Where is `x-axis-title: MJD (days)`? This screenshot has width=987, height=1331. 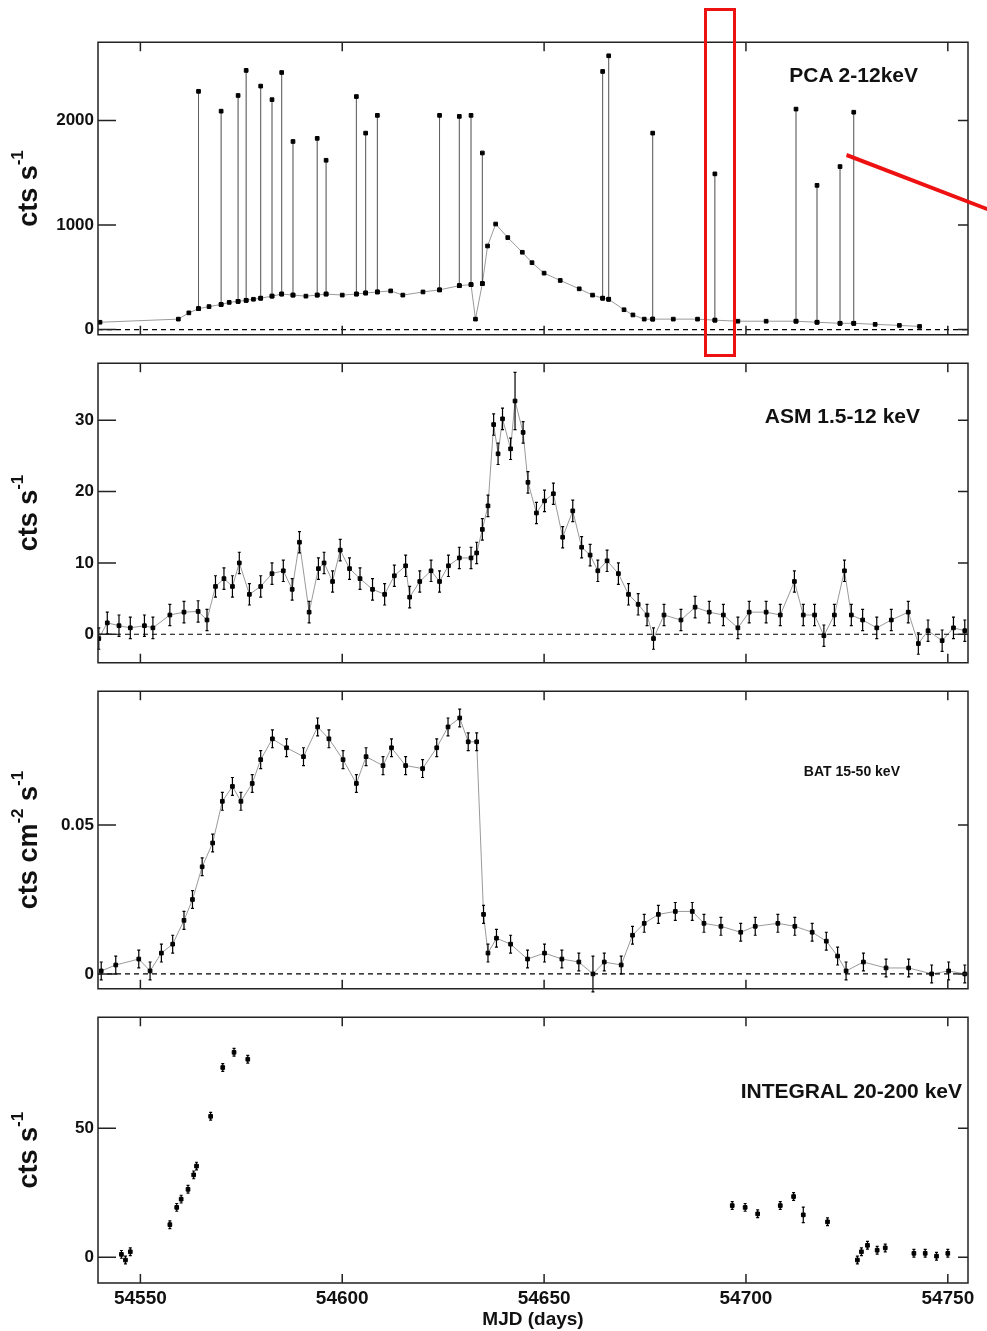 x-axis-title: MJD (days) is located at coordinates (533, 1318).